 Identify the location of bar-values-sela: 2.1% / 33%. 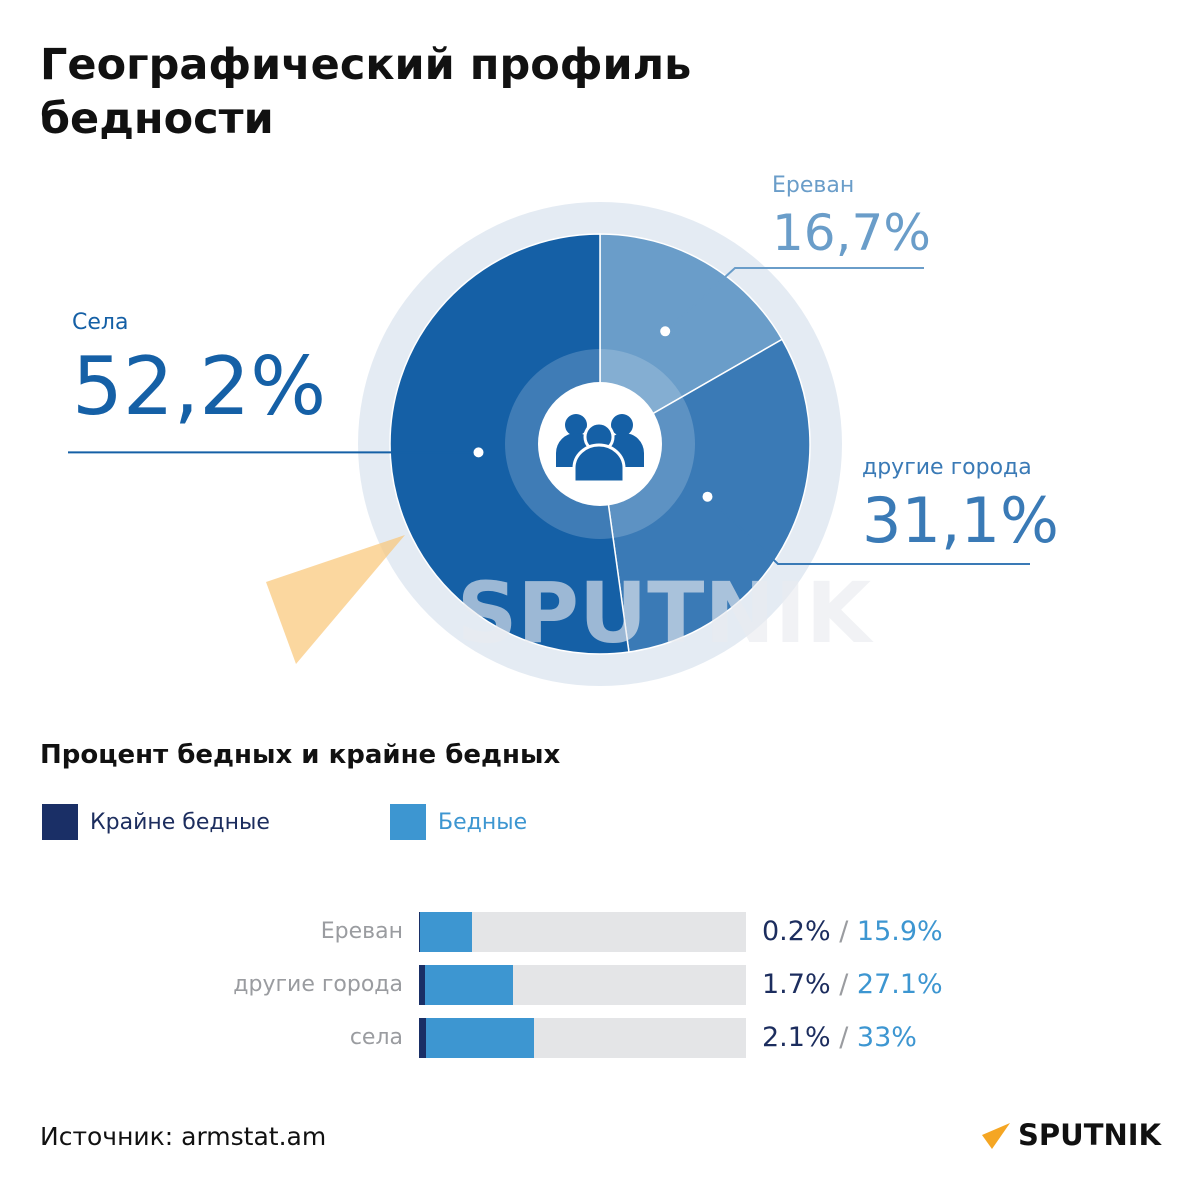
(839, 1038).